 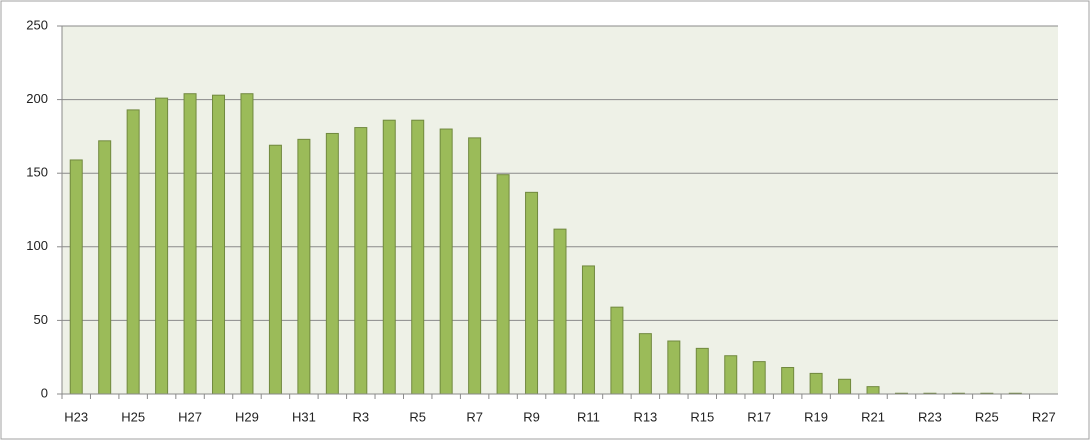 I want to click on x-tick-label: R9, so click(x=531, y=416).